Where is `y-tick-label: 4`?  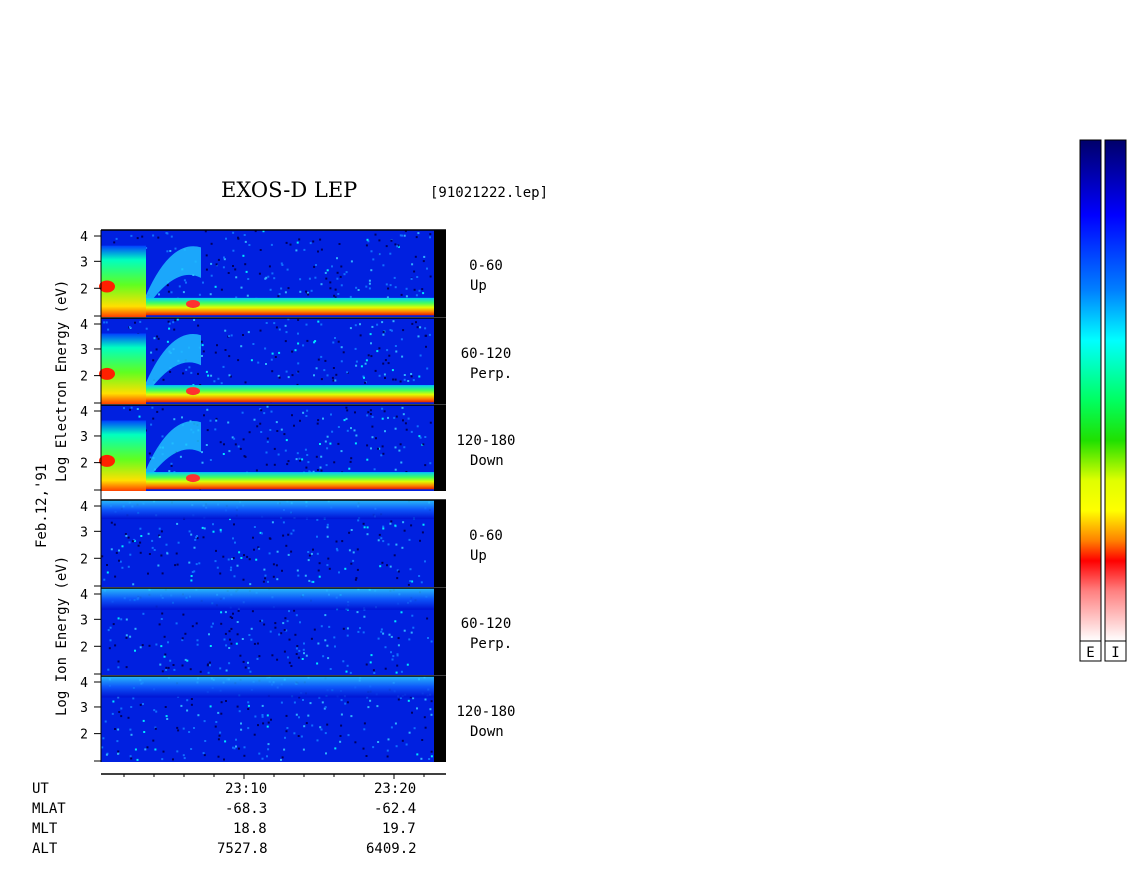
y-tick-label: 4 is located at coordinates (84, 507).